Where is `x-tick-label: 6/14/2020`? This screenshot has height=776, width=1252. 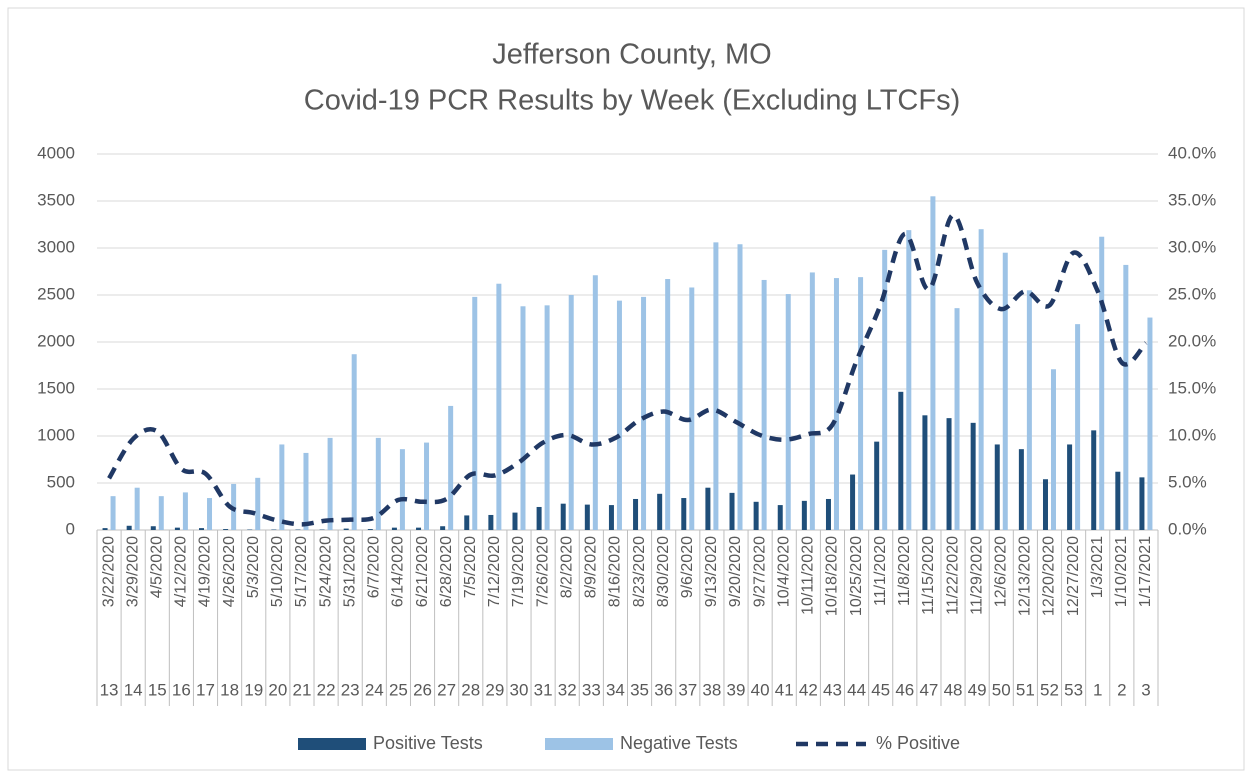
x-tick-label: 6/14/2020 is located at coordinates (398, 571).